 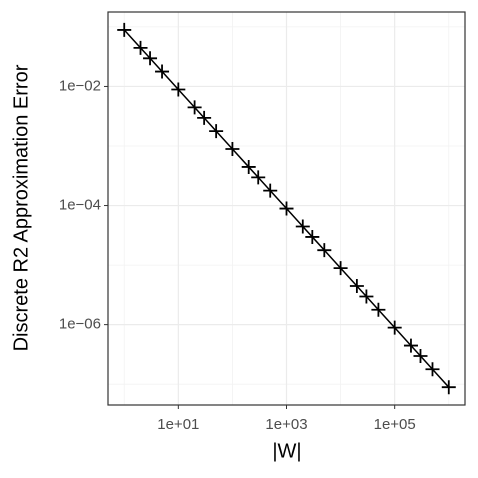 I want to click on y-tick-label: 1e−04, so click(x=80, y=205).